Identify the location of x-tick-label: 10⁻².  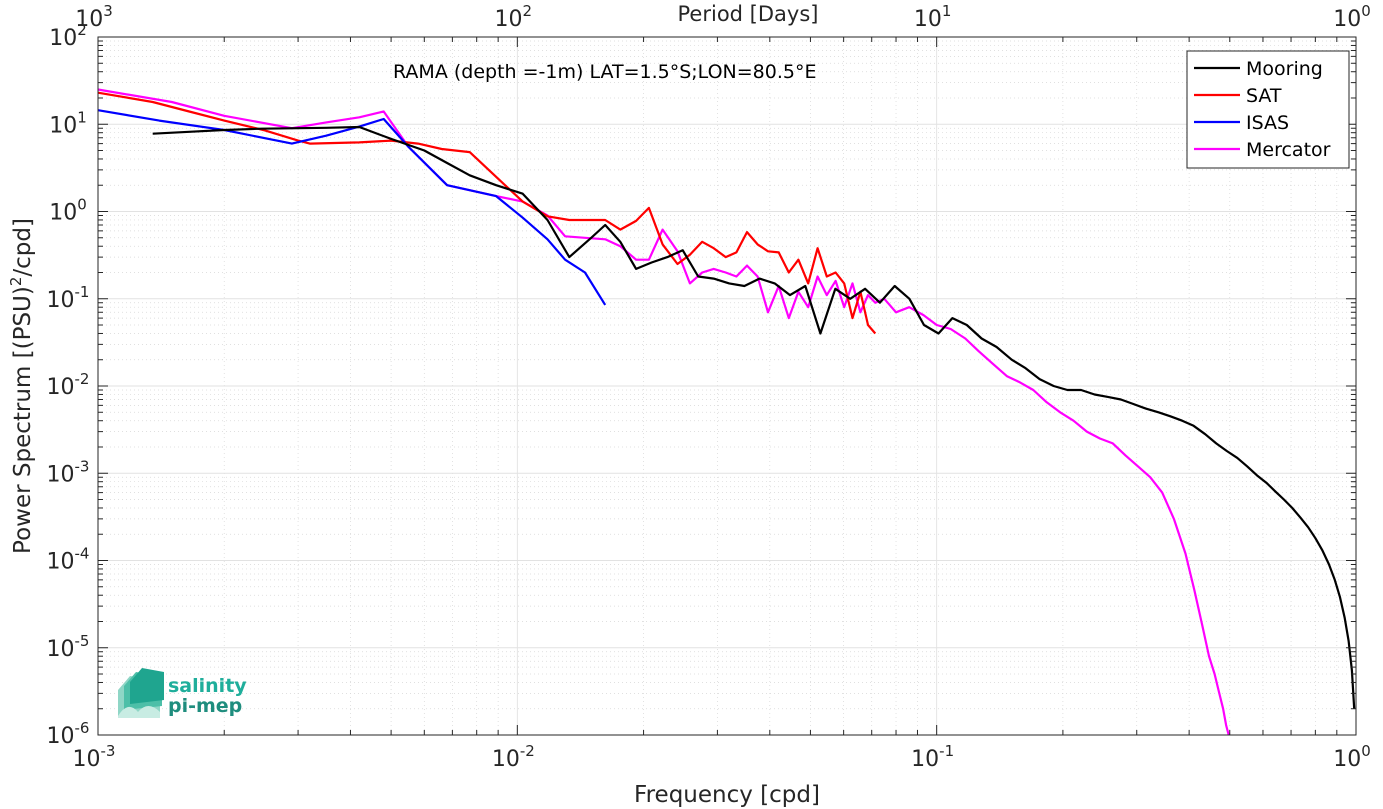
(513, 757).